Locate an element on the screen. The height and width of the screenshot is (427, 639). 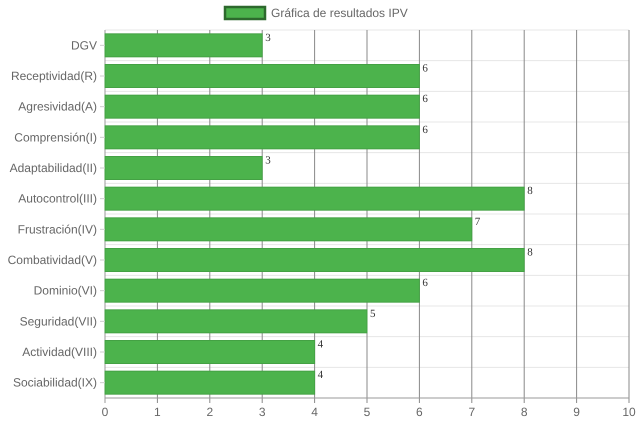
x-tick-label: 4 is located at coordinates (314, 412).